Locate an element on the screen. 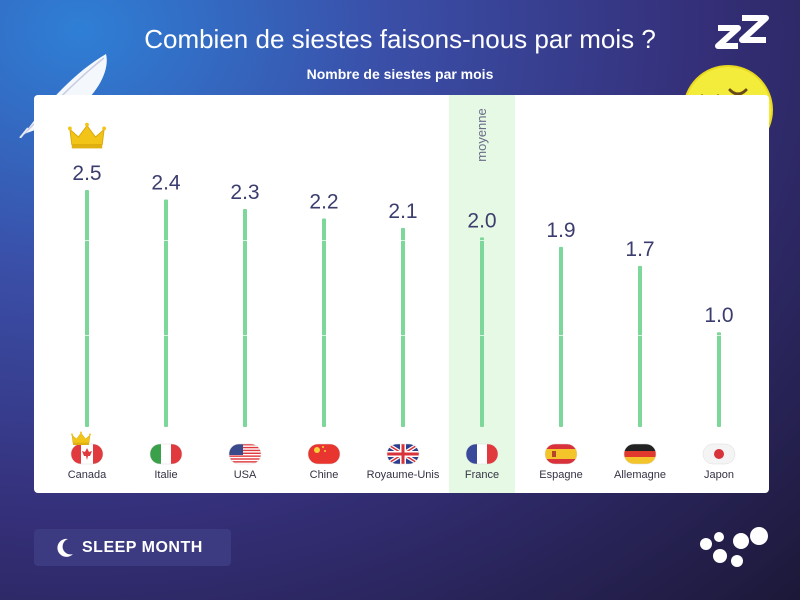  category-label-allemagne: Allemagne is located at coordinates (640, 475).